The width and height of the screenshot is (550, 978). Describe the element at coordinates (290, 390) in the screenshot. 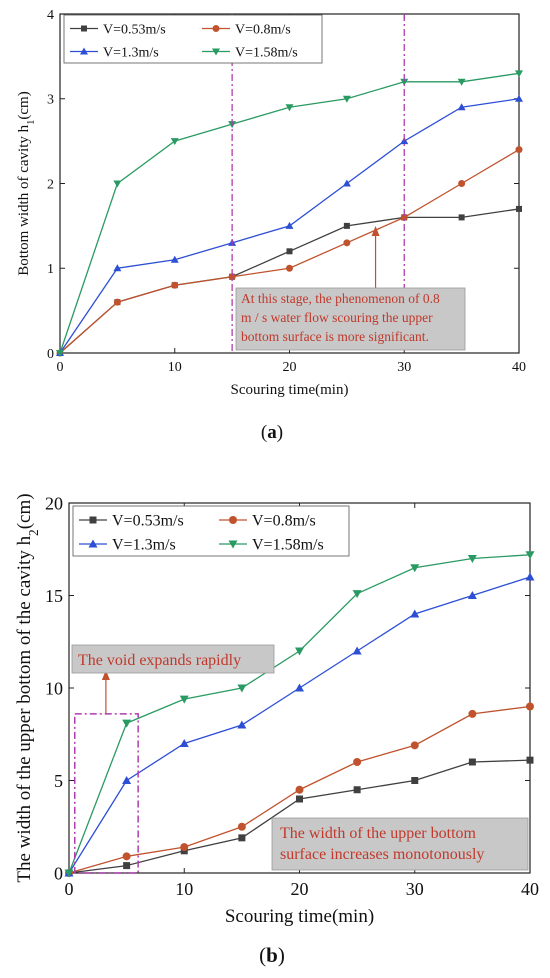

I see `x-axis-label: Scouring time(min)` at that location.